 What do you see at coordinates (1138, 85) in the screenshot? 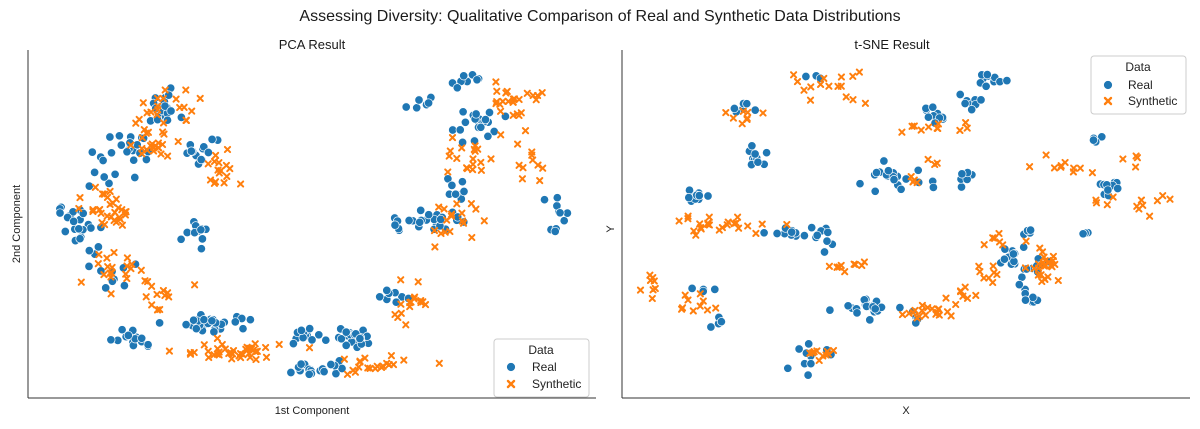
I see `tsne-legend: Data Real Synthetic` at bounding box center [1138, 85].